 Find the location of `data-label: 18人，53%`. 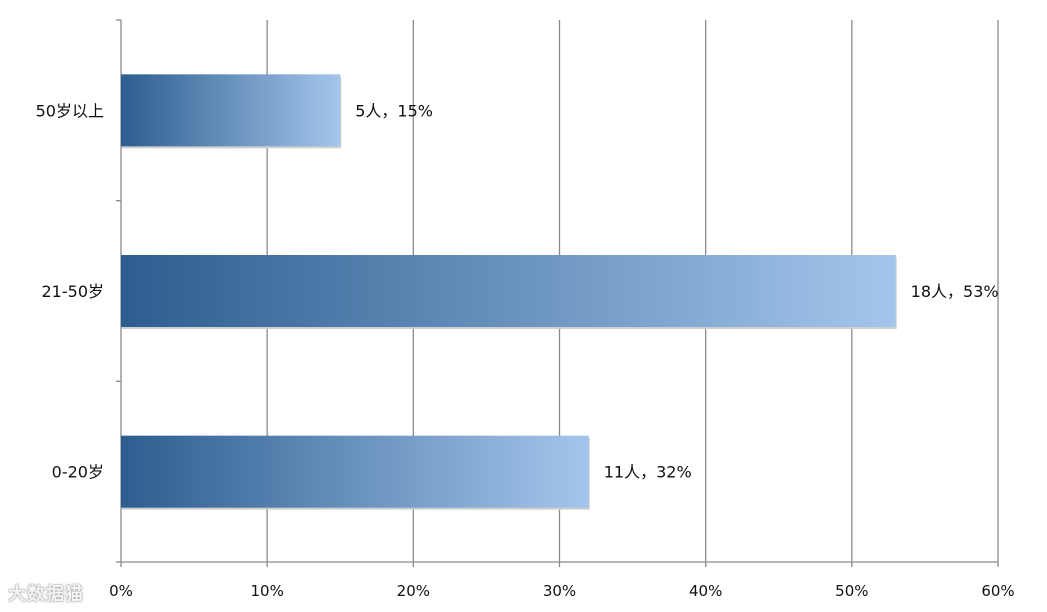

data-label: 18人，53% is located at coordinates (955, 291).